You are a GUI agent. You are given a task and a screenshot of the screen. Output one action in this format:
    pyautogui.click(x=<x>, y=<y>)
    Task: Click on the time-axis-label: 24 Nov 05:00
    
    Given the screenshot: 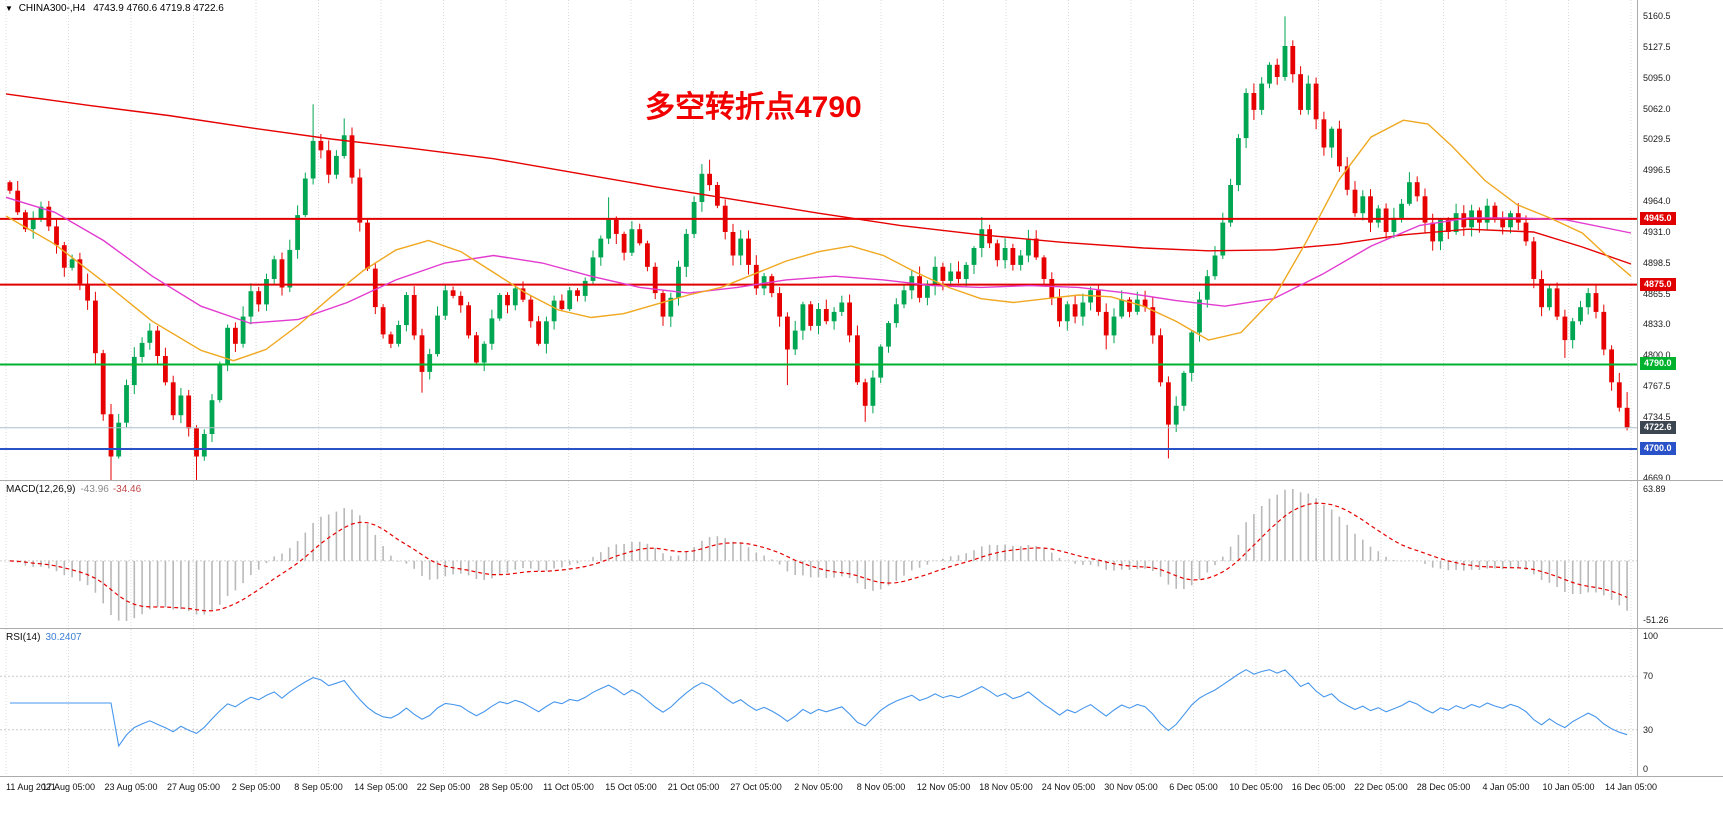 What is the action you would take?
    pyautogui.click(x=1068, y=787)
    